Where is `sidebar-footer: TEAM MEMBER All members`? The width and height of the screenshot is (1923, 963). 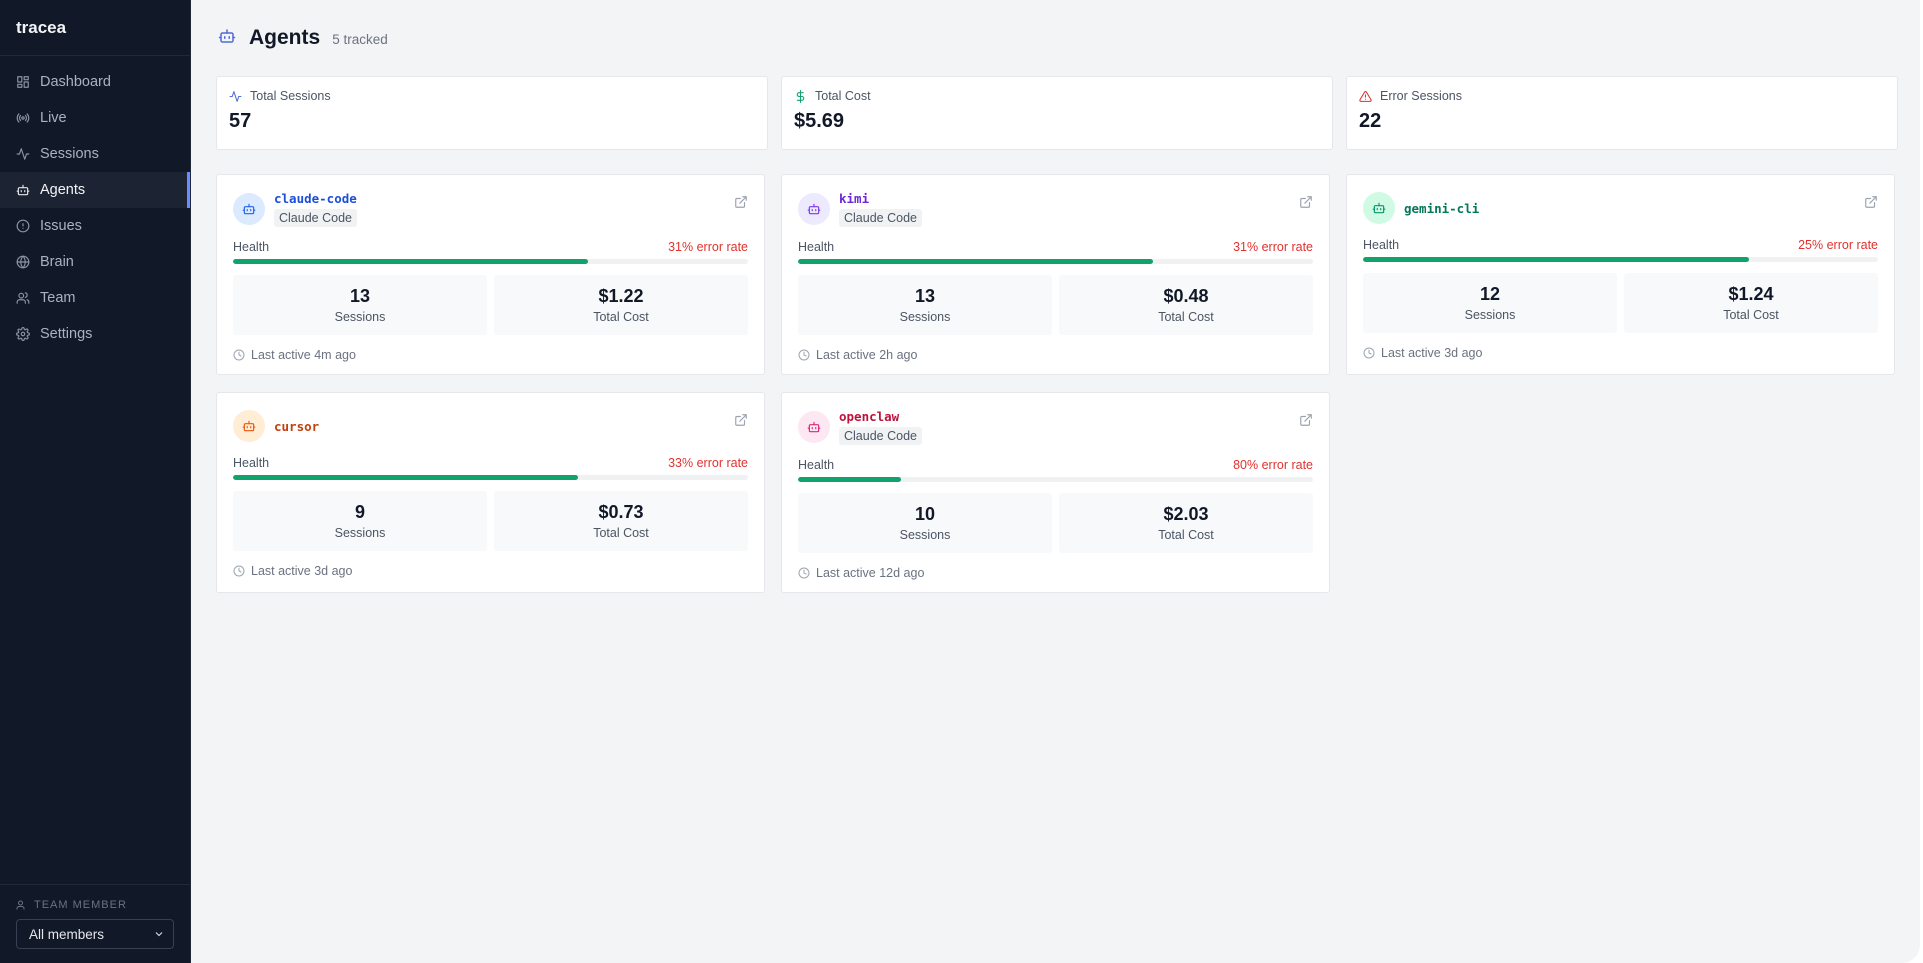 sidebar-footer: TEAM MEMBER All members is located at coordinates (95, 923).